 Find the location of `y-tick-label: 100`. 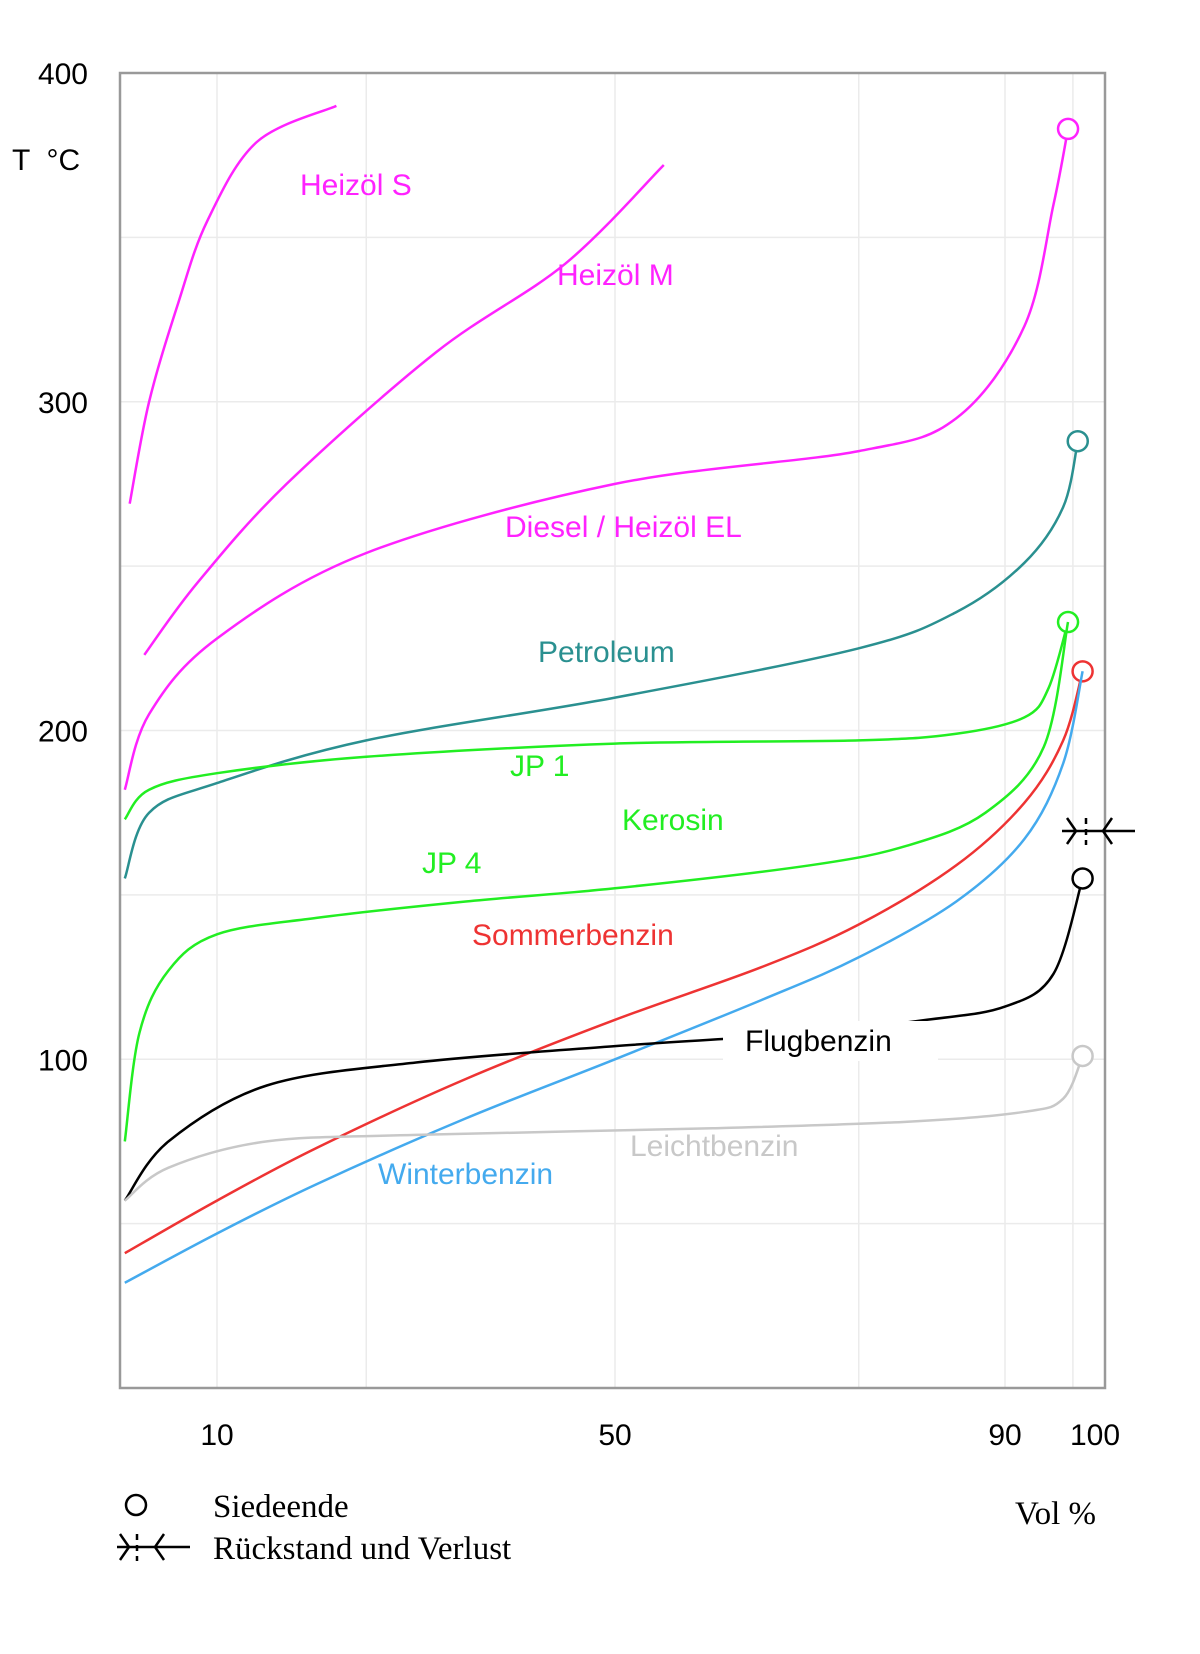

y-tick-label: 100 is located at coordinates (63, 1060).